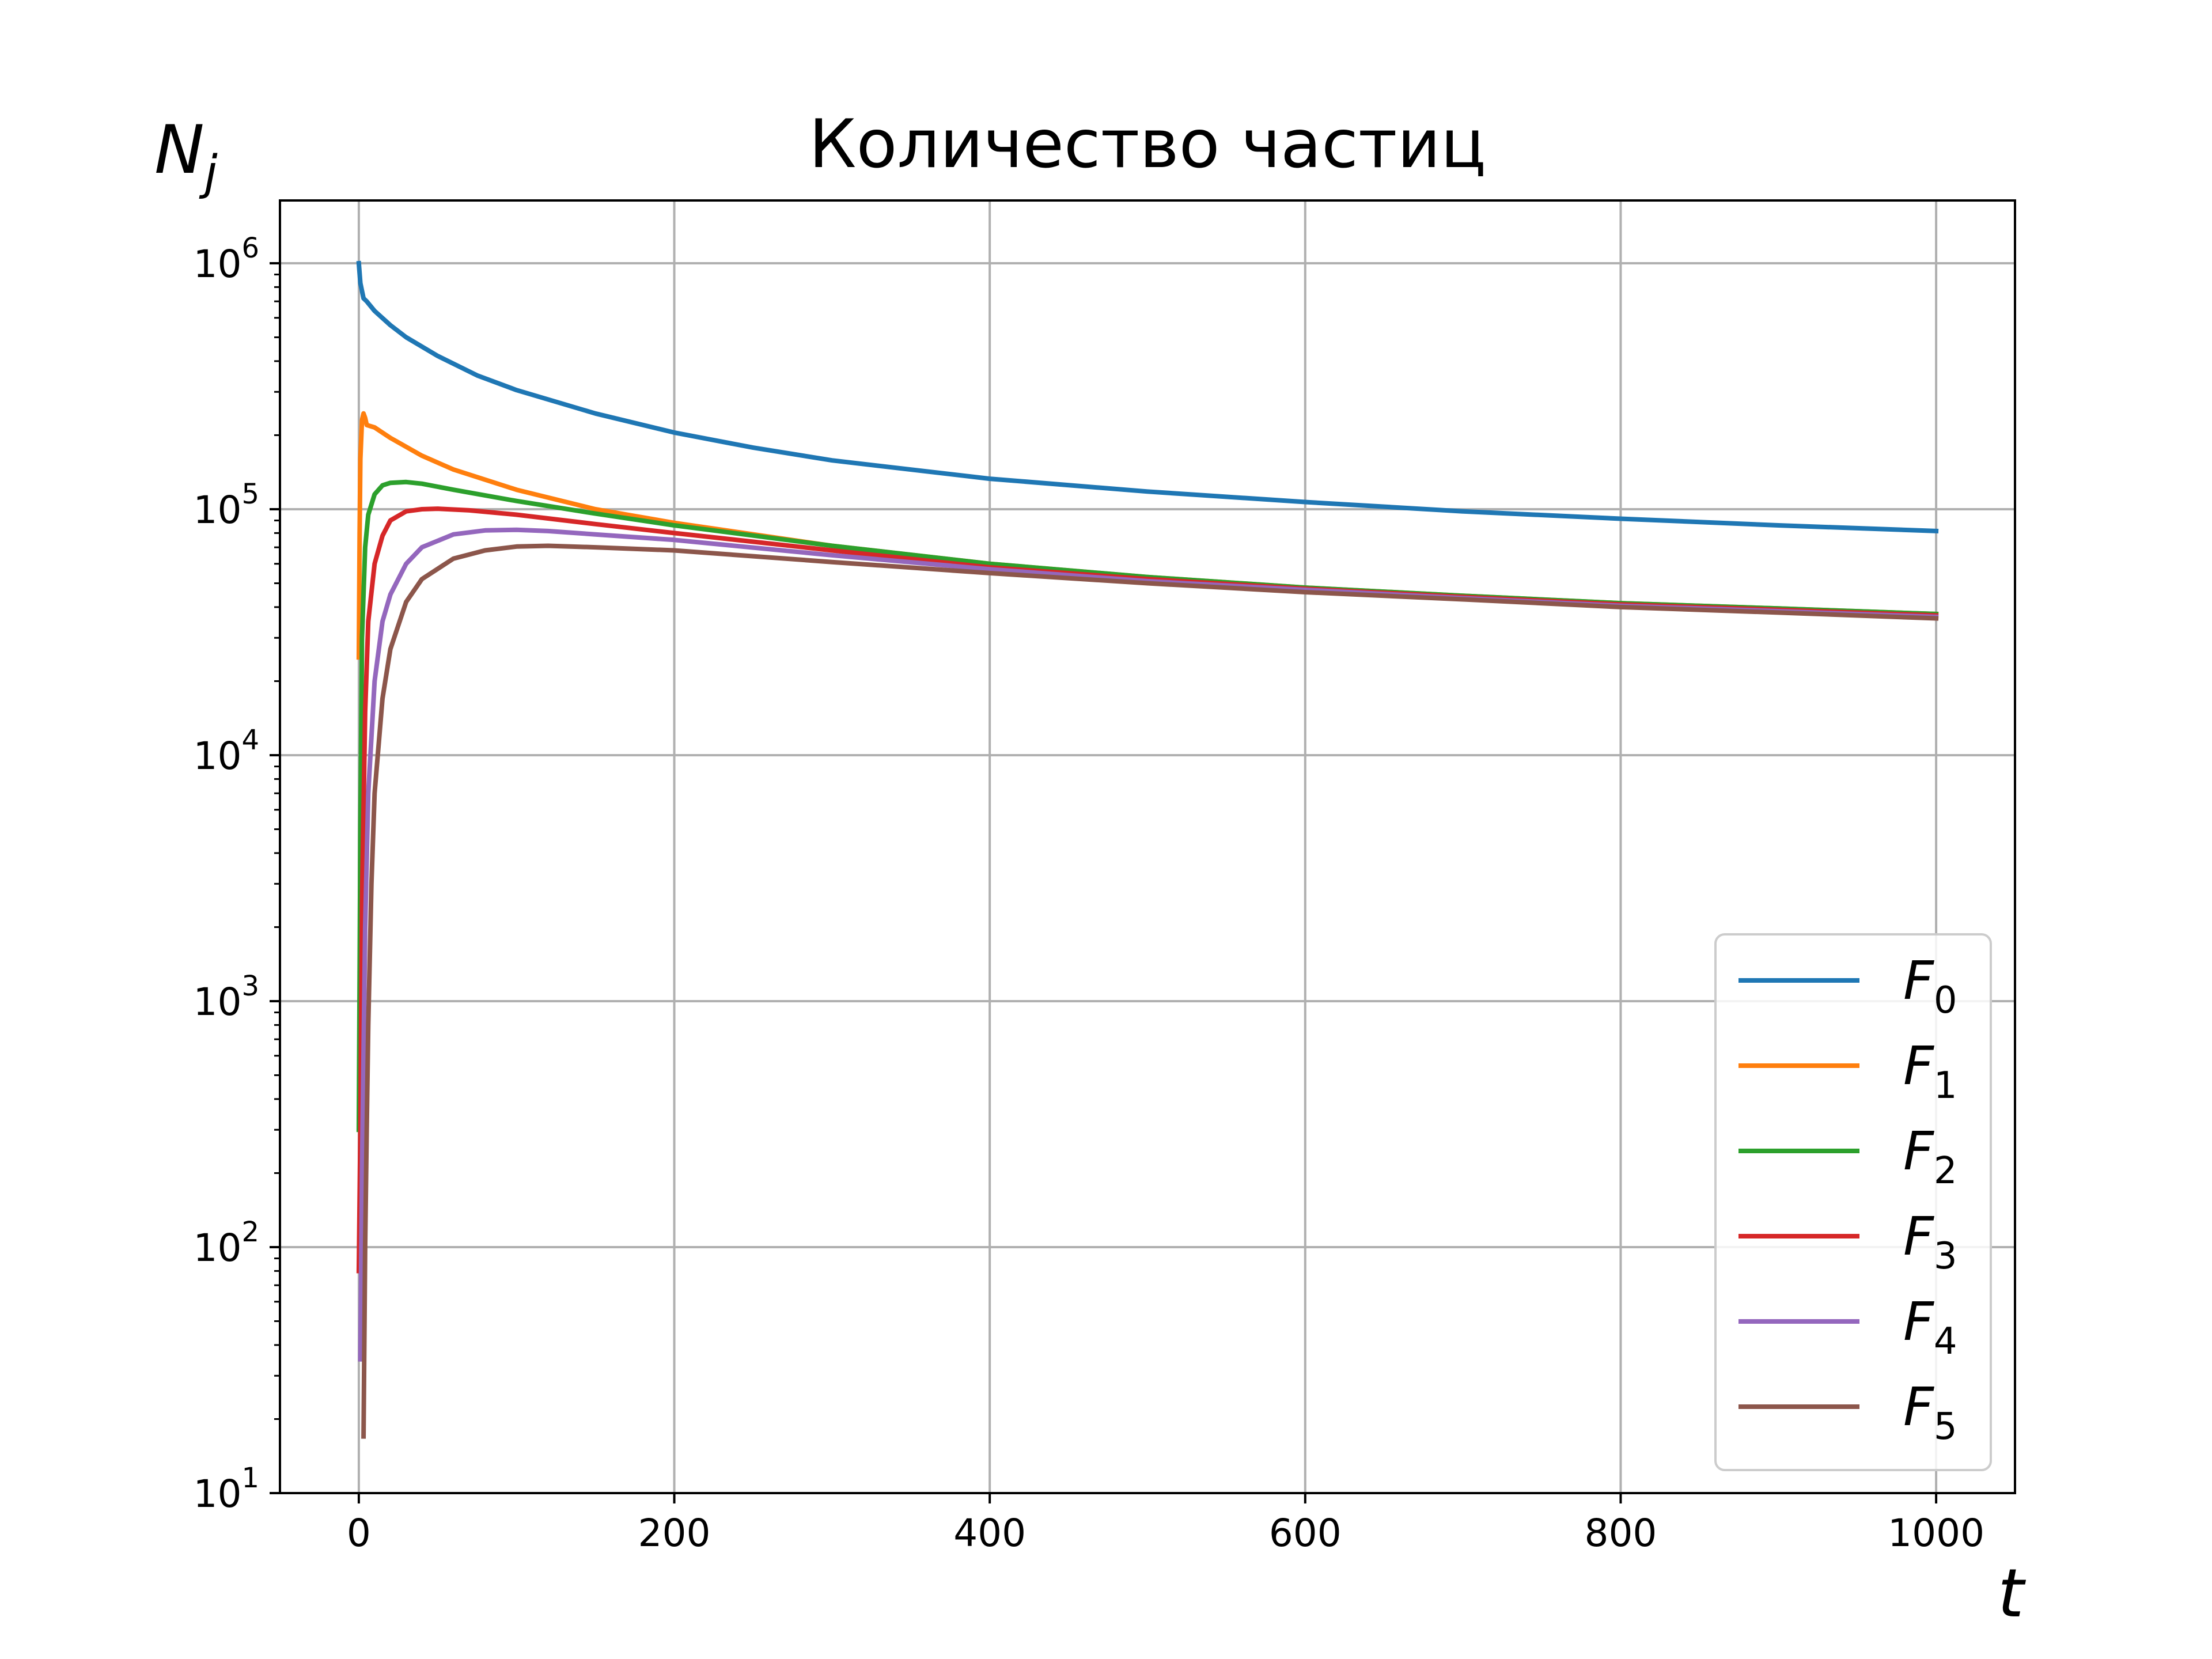 This screenshot has height=1659, width=2212. I want to click on legend-entry-base-2: F, so click(1918, 1151).